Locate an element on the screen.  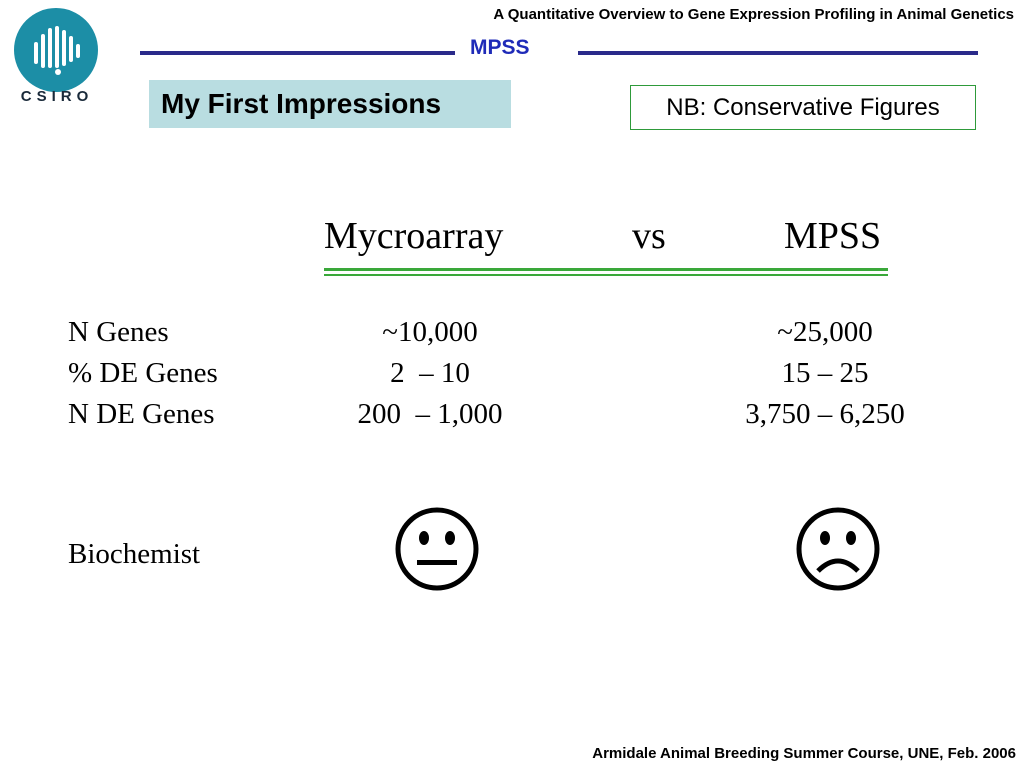
logo-text: CSIRO is located at coordinates (57, 96).